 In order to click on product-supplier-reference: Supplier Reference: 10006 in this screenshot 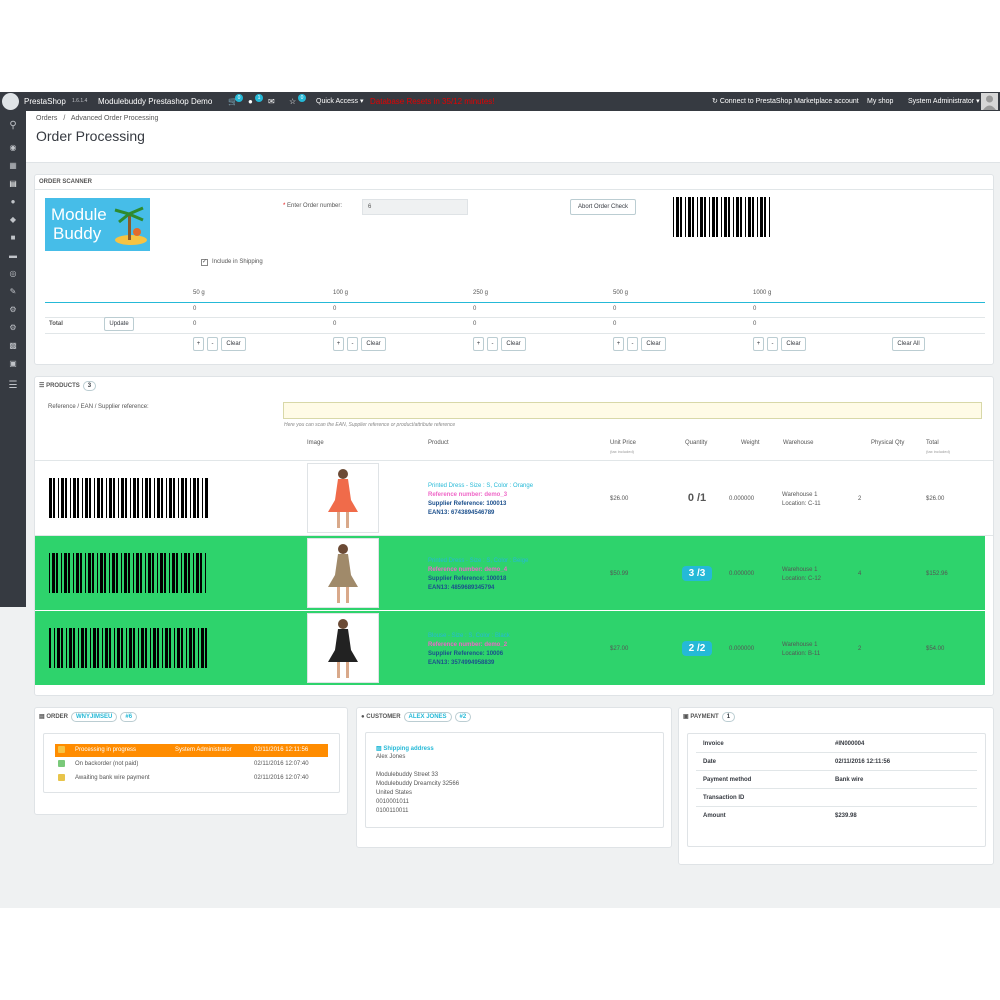, I will do `click(466, 654)`.